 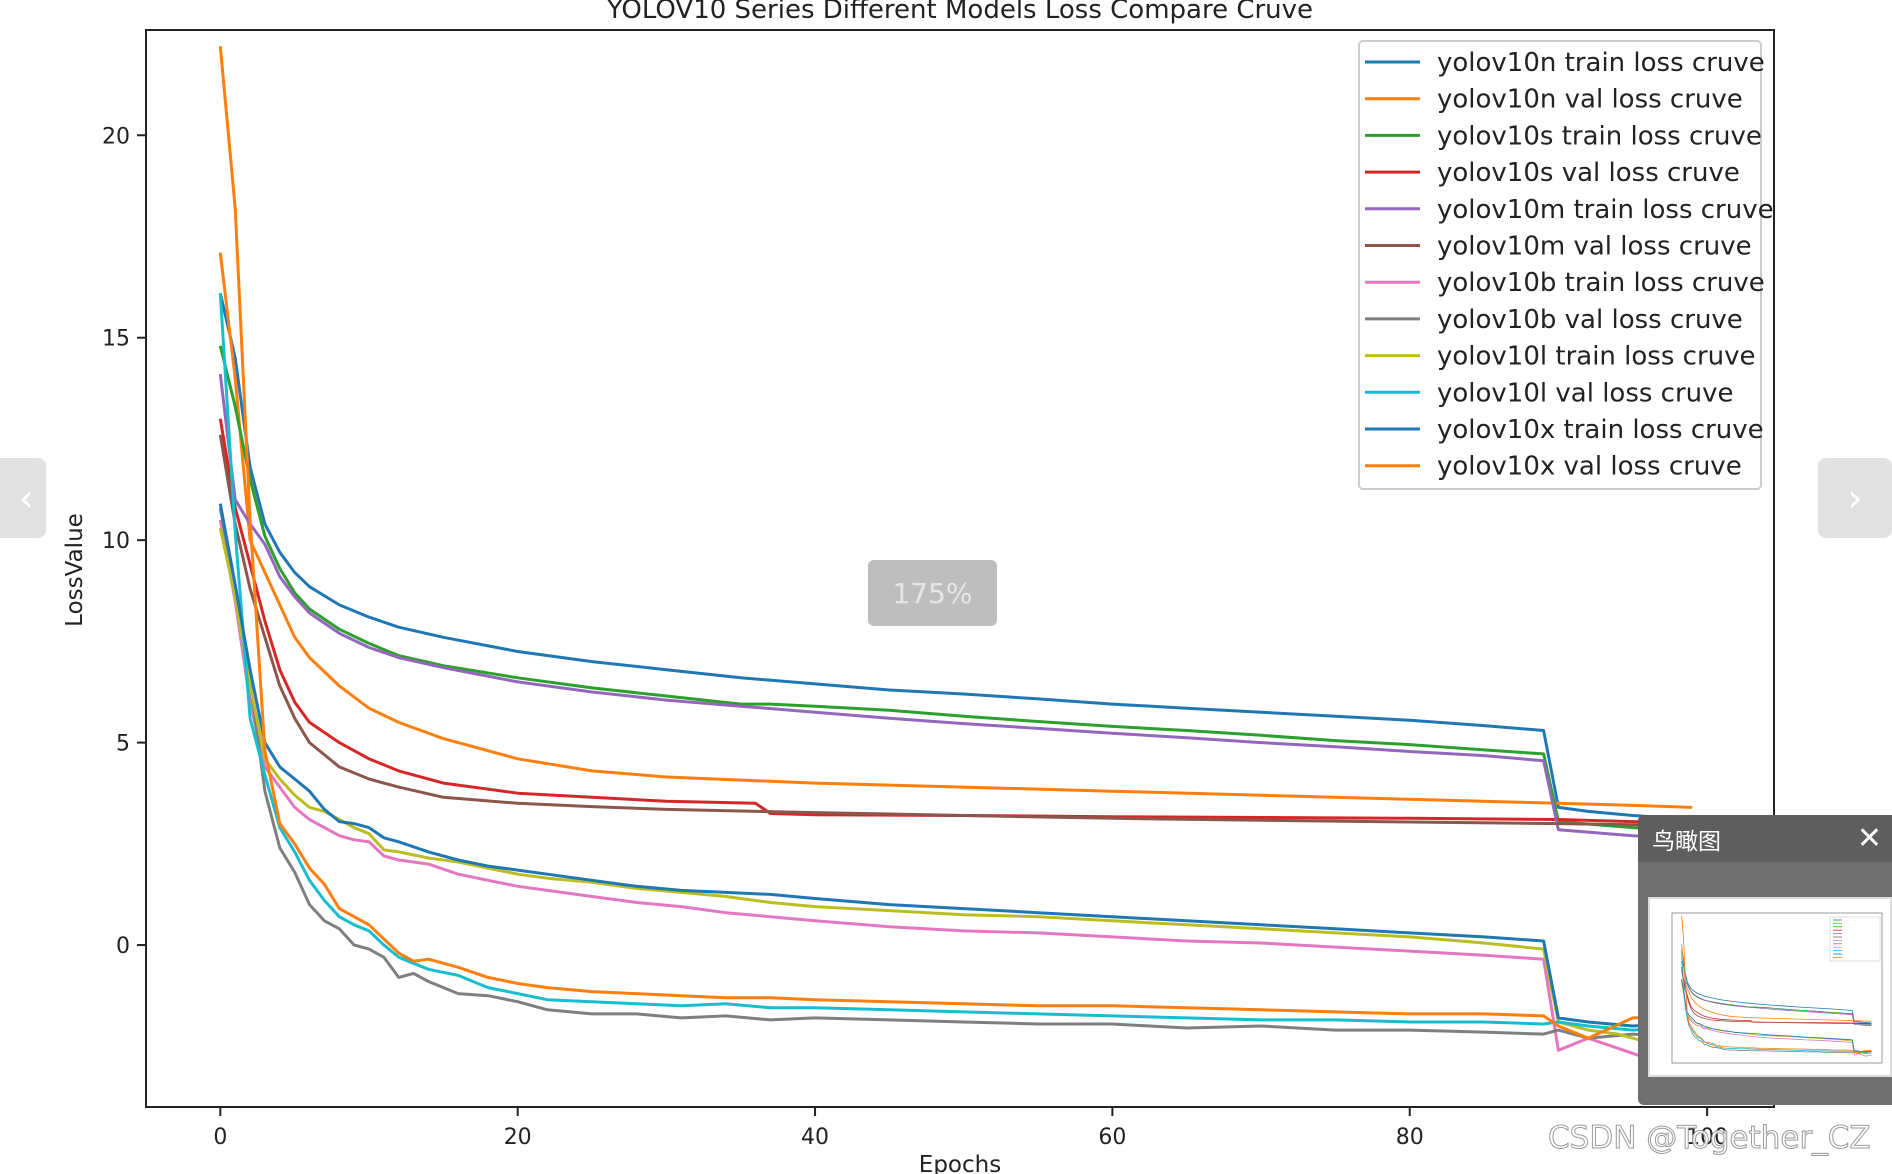 What do you see at coordinates (960, 1163) in the screenshot?
I see `x-axis-label: Epochs` at bounding box center [960, 1163].